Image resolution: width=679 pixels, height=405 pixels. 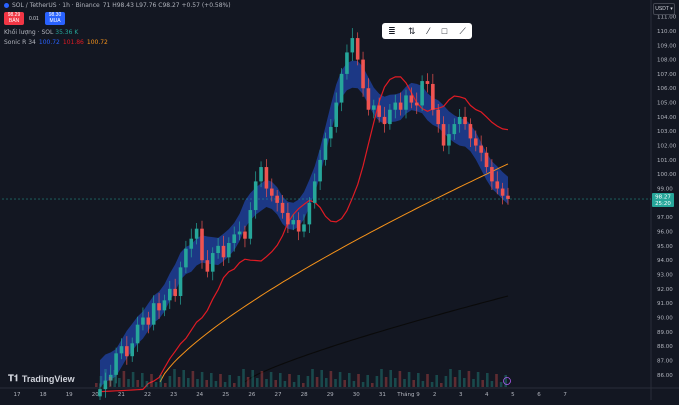 I want to click on x-tick-label: 31, so click(x=382, y=395).